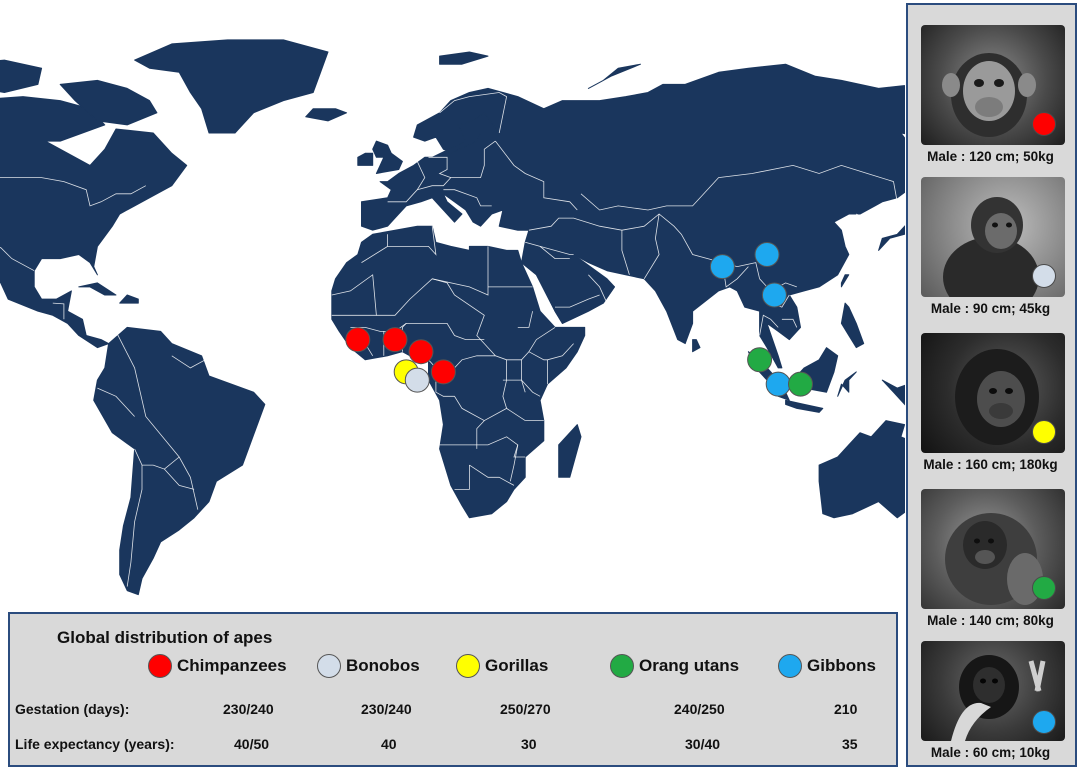  I want to click on bonobo-photo, so click(993, 237).